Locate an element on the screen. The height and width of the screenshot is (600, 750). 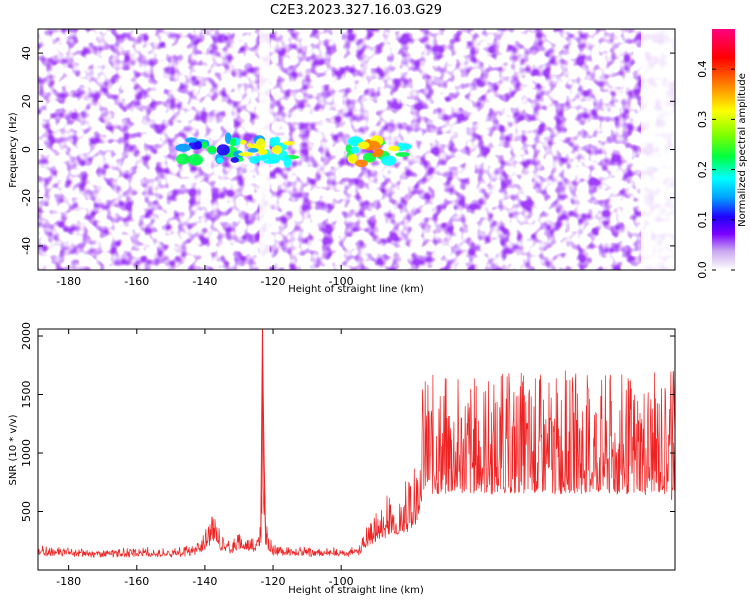
y-tick-label: 1000 is located at coordinates (26, 453).